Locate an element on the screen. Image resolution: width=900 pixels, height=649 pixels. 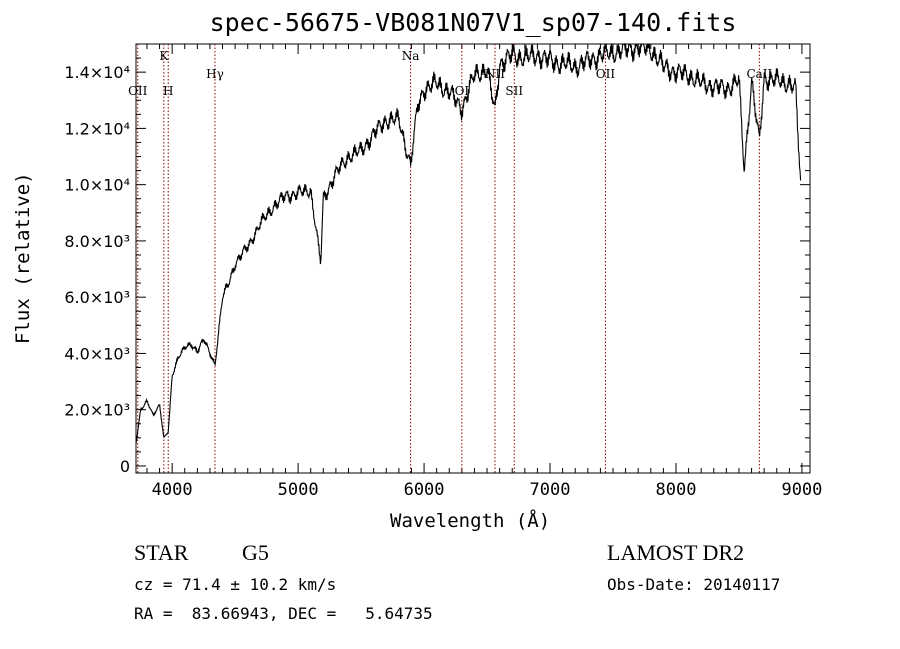
y-axis-label: Flux (relative) is located at coordinates (23, 258).